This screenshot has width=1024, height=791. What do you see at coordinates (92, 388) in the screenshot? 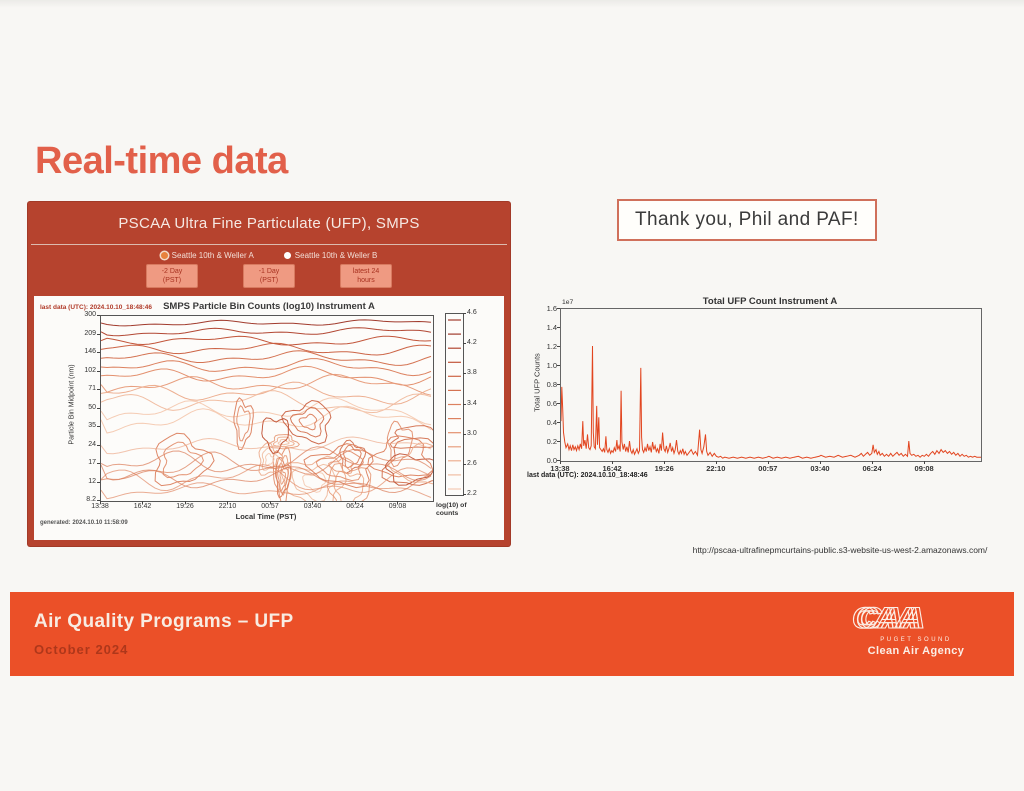
I see `y-tick-label: 71` at bounding box center [92, 388].